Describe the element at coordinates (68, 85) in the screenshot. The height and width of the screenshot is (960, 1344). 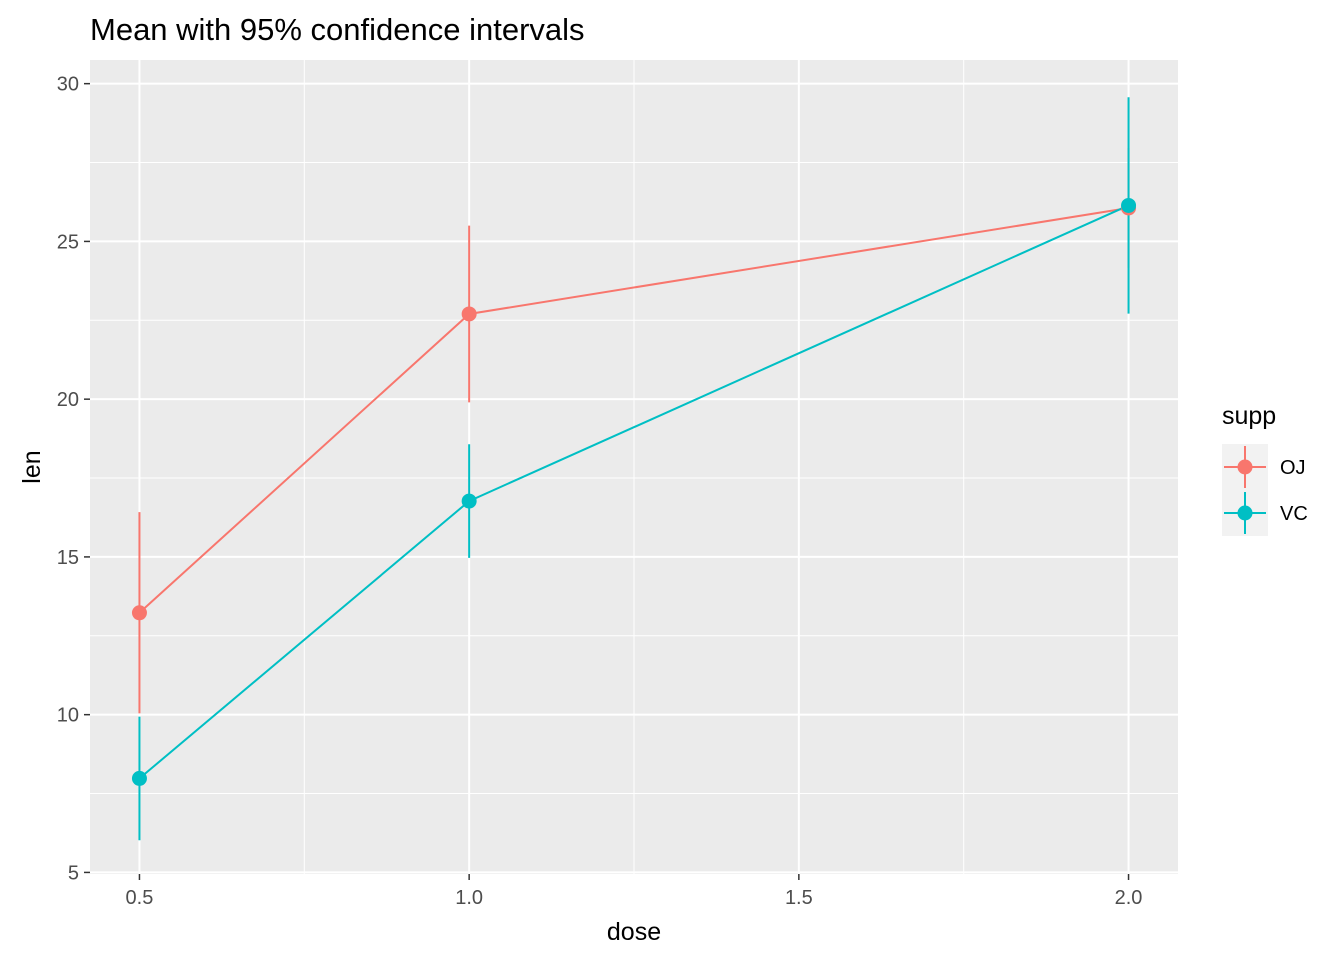
I see `y-tick-label: 30` at that location.